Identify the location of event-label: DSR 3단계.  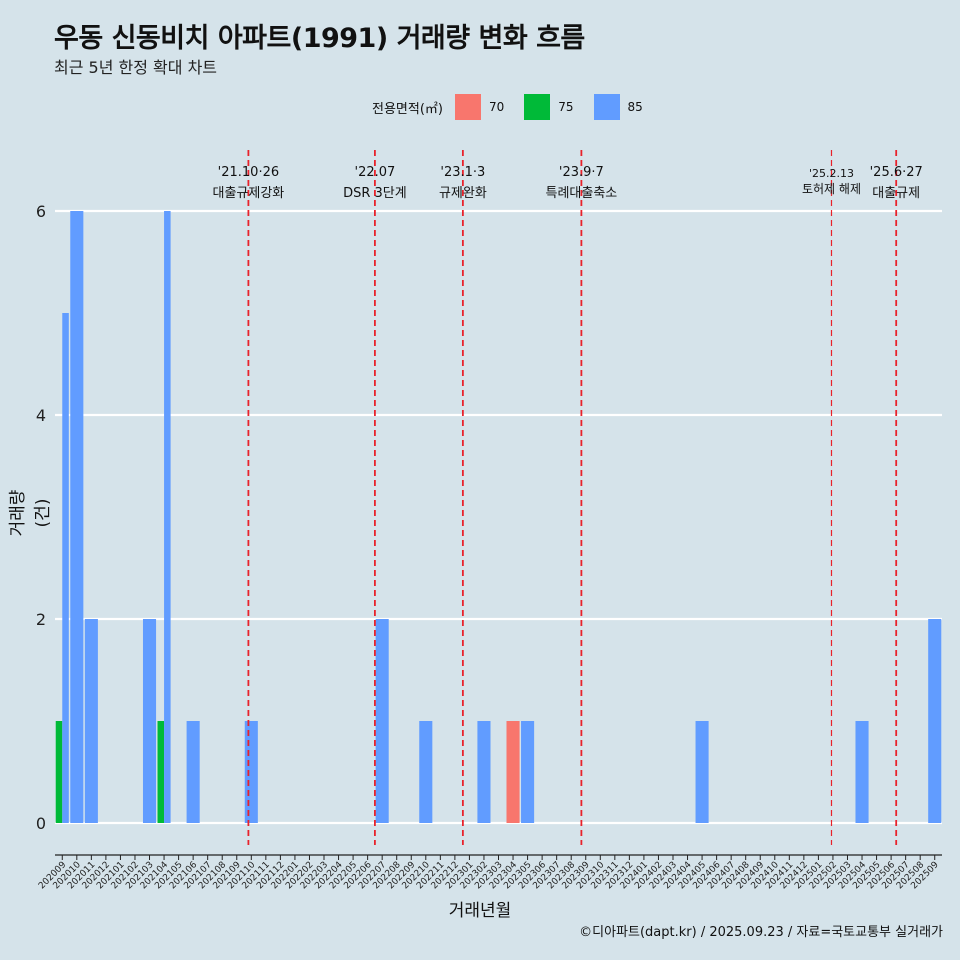
(375, 193).